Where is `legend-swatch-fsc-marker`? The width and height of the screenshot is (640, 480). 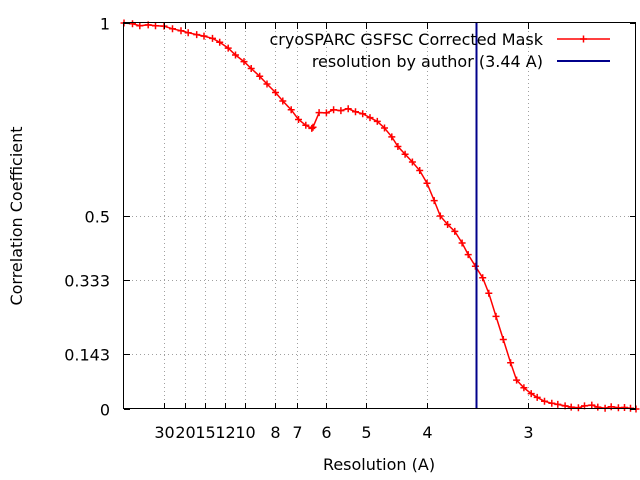
legend-swatch-fsc-marker is located at coordinates (583, 39).